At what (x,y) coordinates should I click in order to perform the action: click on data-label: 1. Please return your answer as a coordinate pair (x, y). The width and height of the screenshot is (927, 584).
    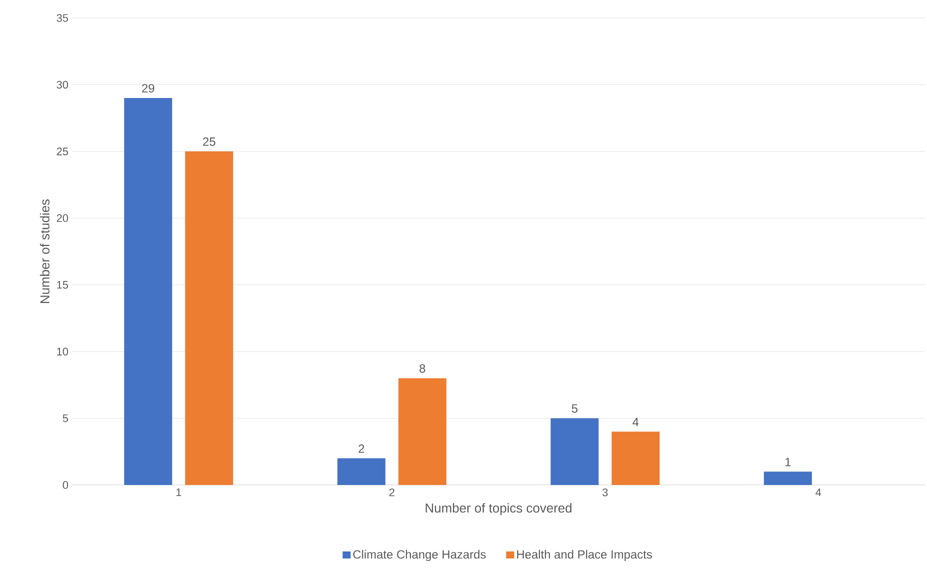
    Looking at the image, I should click on (788, 462).